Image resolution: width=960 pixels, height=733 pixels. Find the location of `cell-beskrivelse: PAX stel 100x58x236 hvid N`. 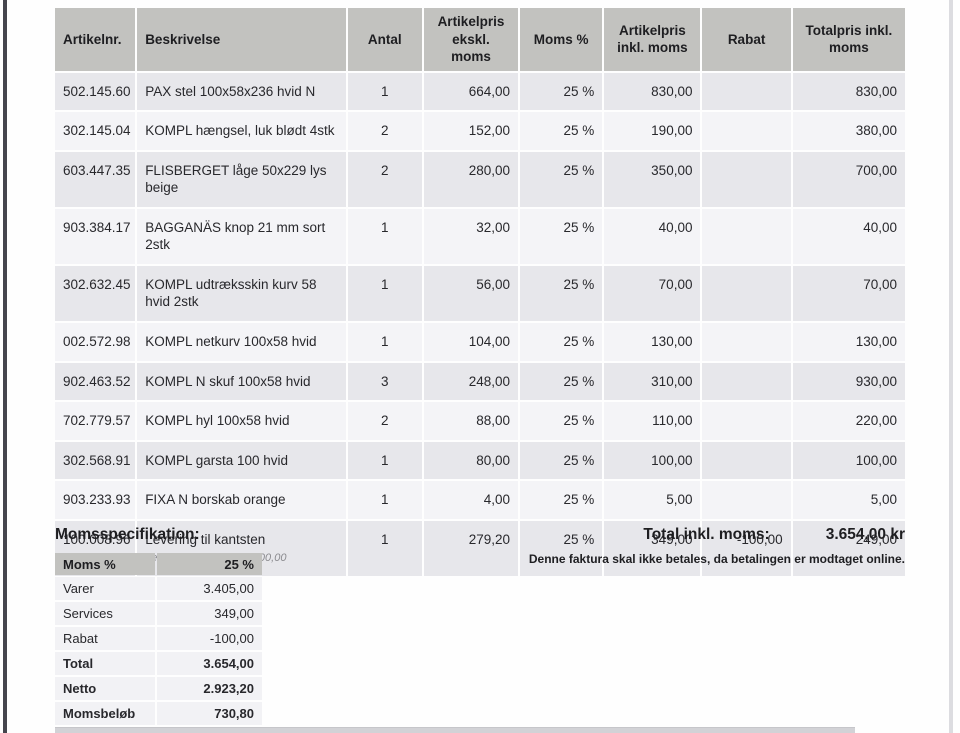

cell-beskrivelse: PAX stel 100x58x236 hvid N is located at coordinates (241, 91).